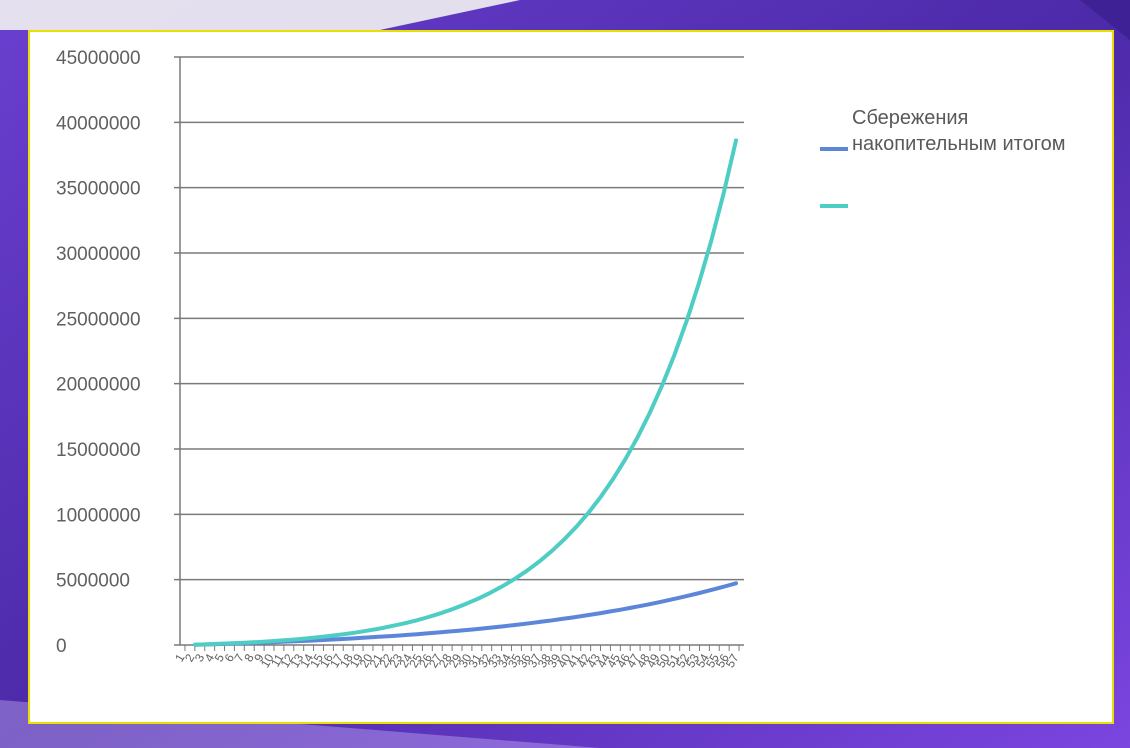 The height and width of the screenshot is (748, 1130). I want to click on x-tick-label: 15, so click(316, 660).